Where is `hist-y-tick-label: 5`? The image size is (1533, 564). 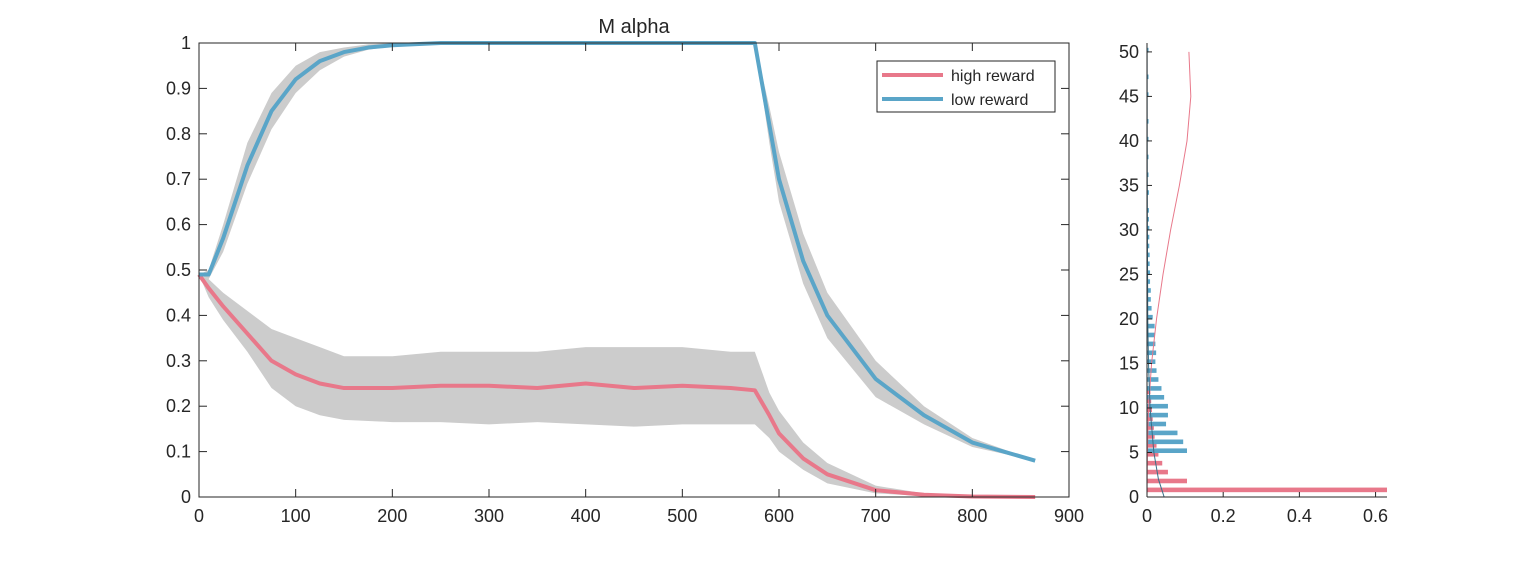
hist-y-tick-label: 5 is located at coordinates (1134, 452).